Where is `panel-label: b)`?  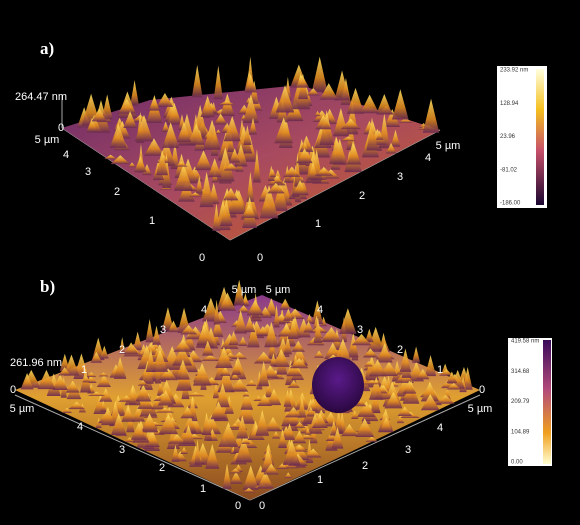 panel-label: b) is located at coordinates (47, 286).